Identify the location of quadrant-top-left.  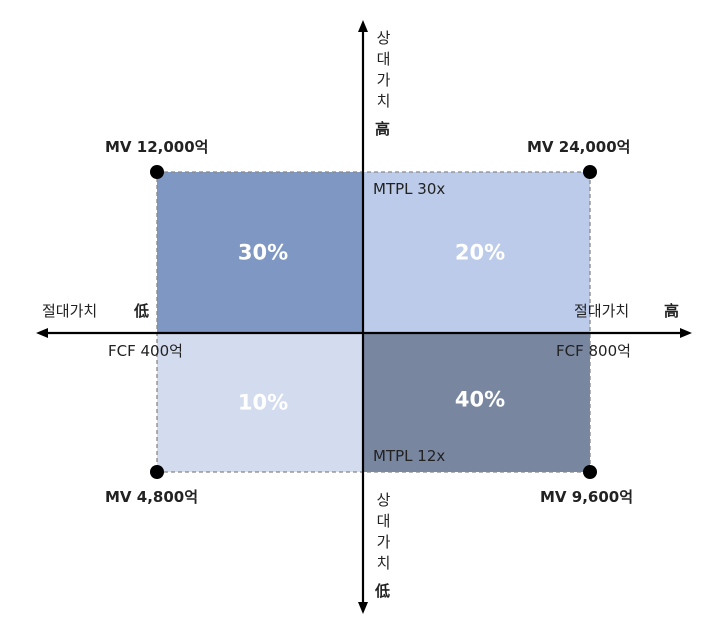
(260, 252).